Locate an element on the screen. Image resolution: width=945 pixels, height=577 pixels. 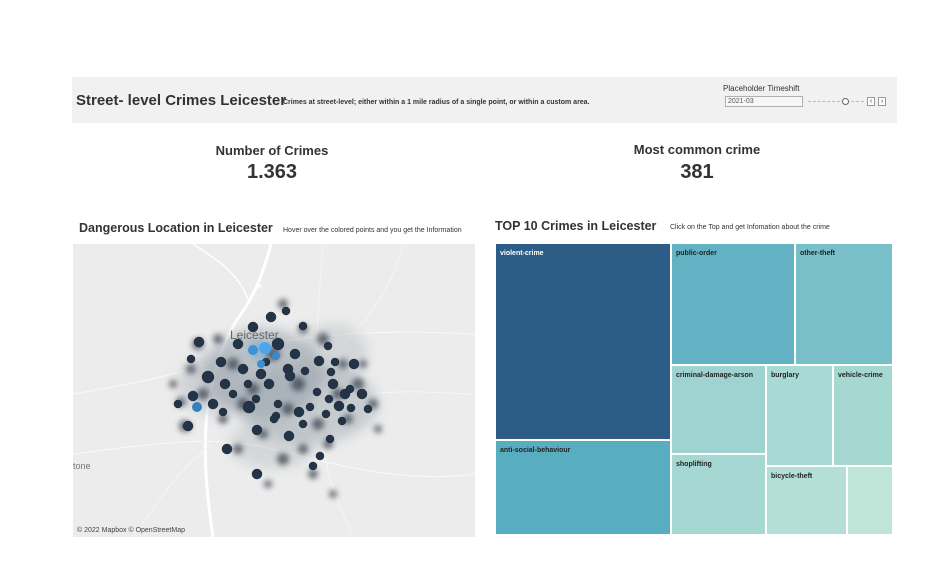
treemap-tile-anti-social-behaviour: anti-social-behaviour is located at coordinates (583, 487).